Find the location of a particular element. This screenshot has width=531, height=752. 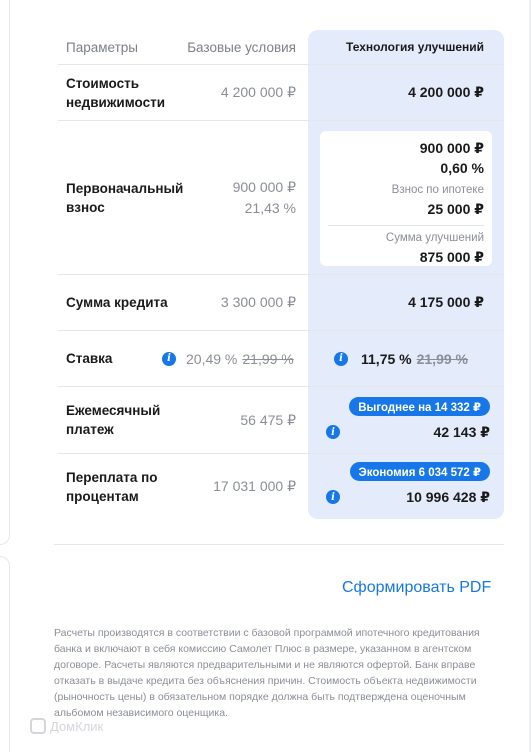

base-rate: i 20,49 % 21,99 % is located at coordinates (229, 358).